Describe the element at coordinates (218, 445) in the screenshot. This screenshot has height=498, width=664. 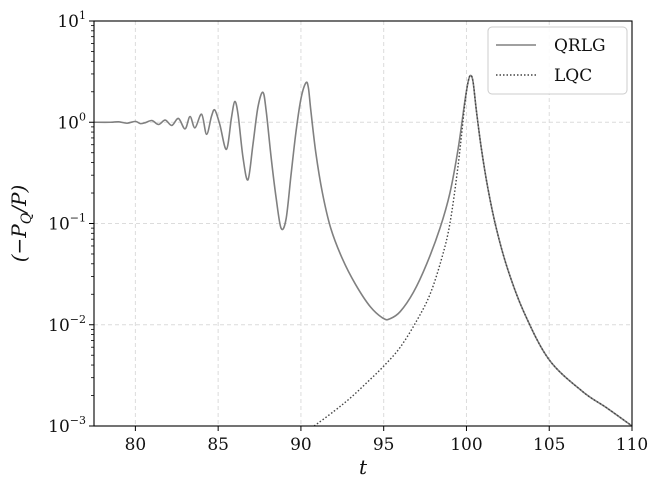
I see `x-tick-label: 85` at that location.